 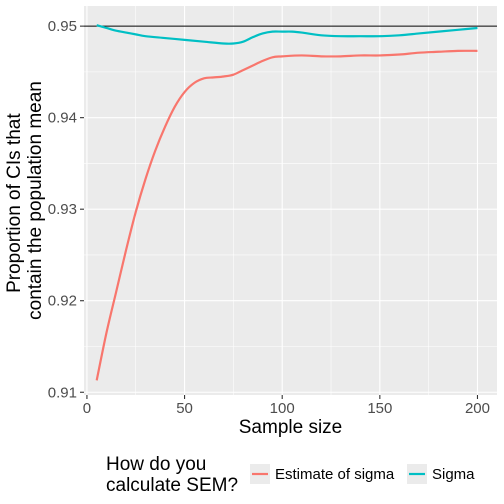 I want to click on y-axis: 0.91 0.92 0.93 0.94 0.95, so click(x=66, y=209).